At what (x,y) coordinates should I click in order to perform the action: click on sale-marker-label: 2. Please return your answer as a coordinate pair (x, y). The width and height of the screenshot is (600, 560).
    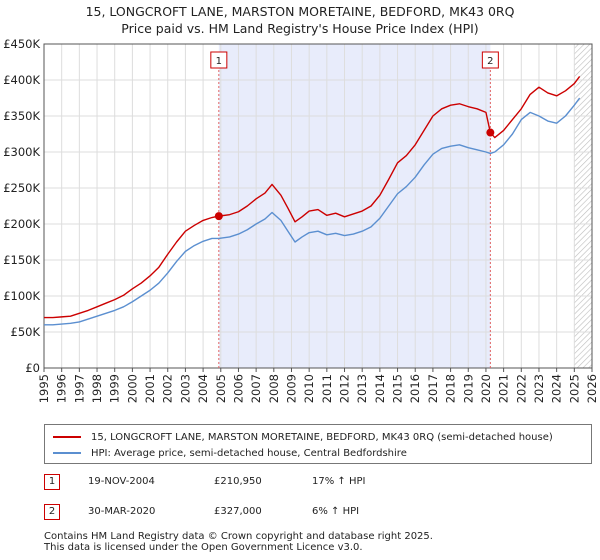
    Looking at the image, I should click on (490, 61).